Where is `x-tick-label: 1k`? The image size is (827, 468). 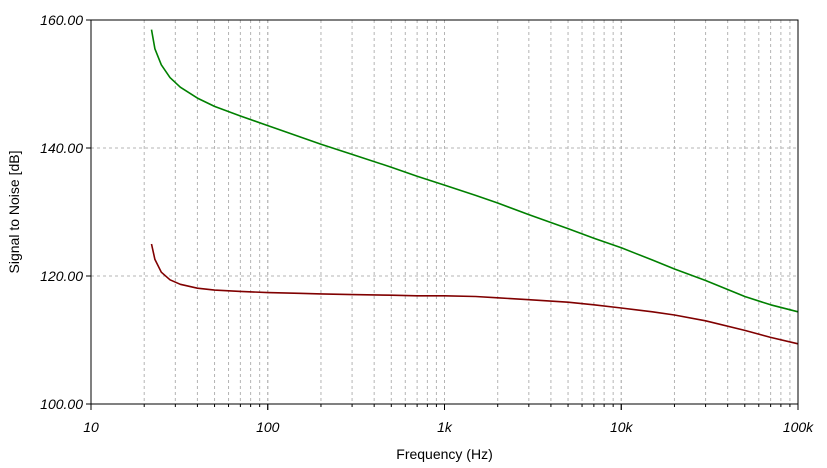 x-tick-label: 1k is located at coordinates (445, 427).